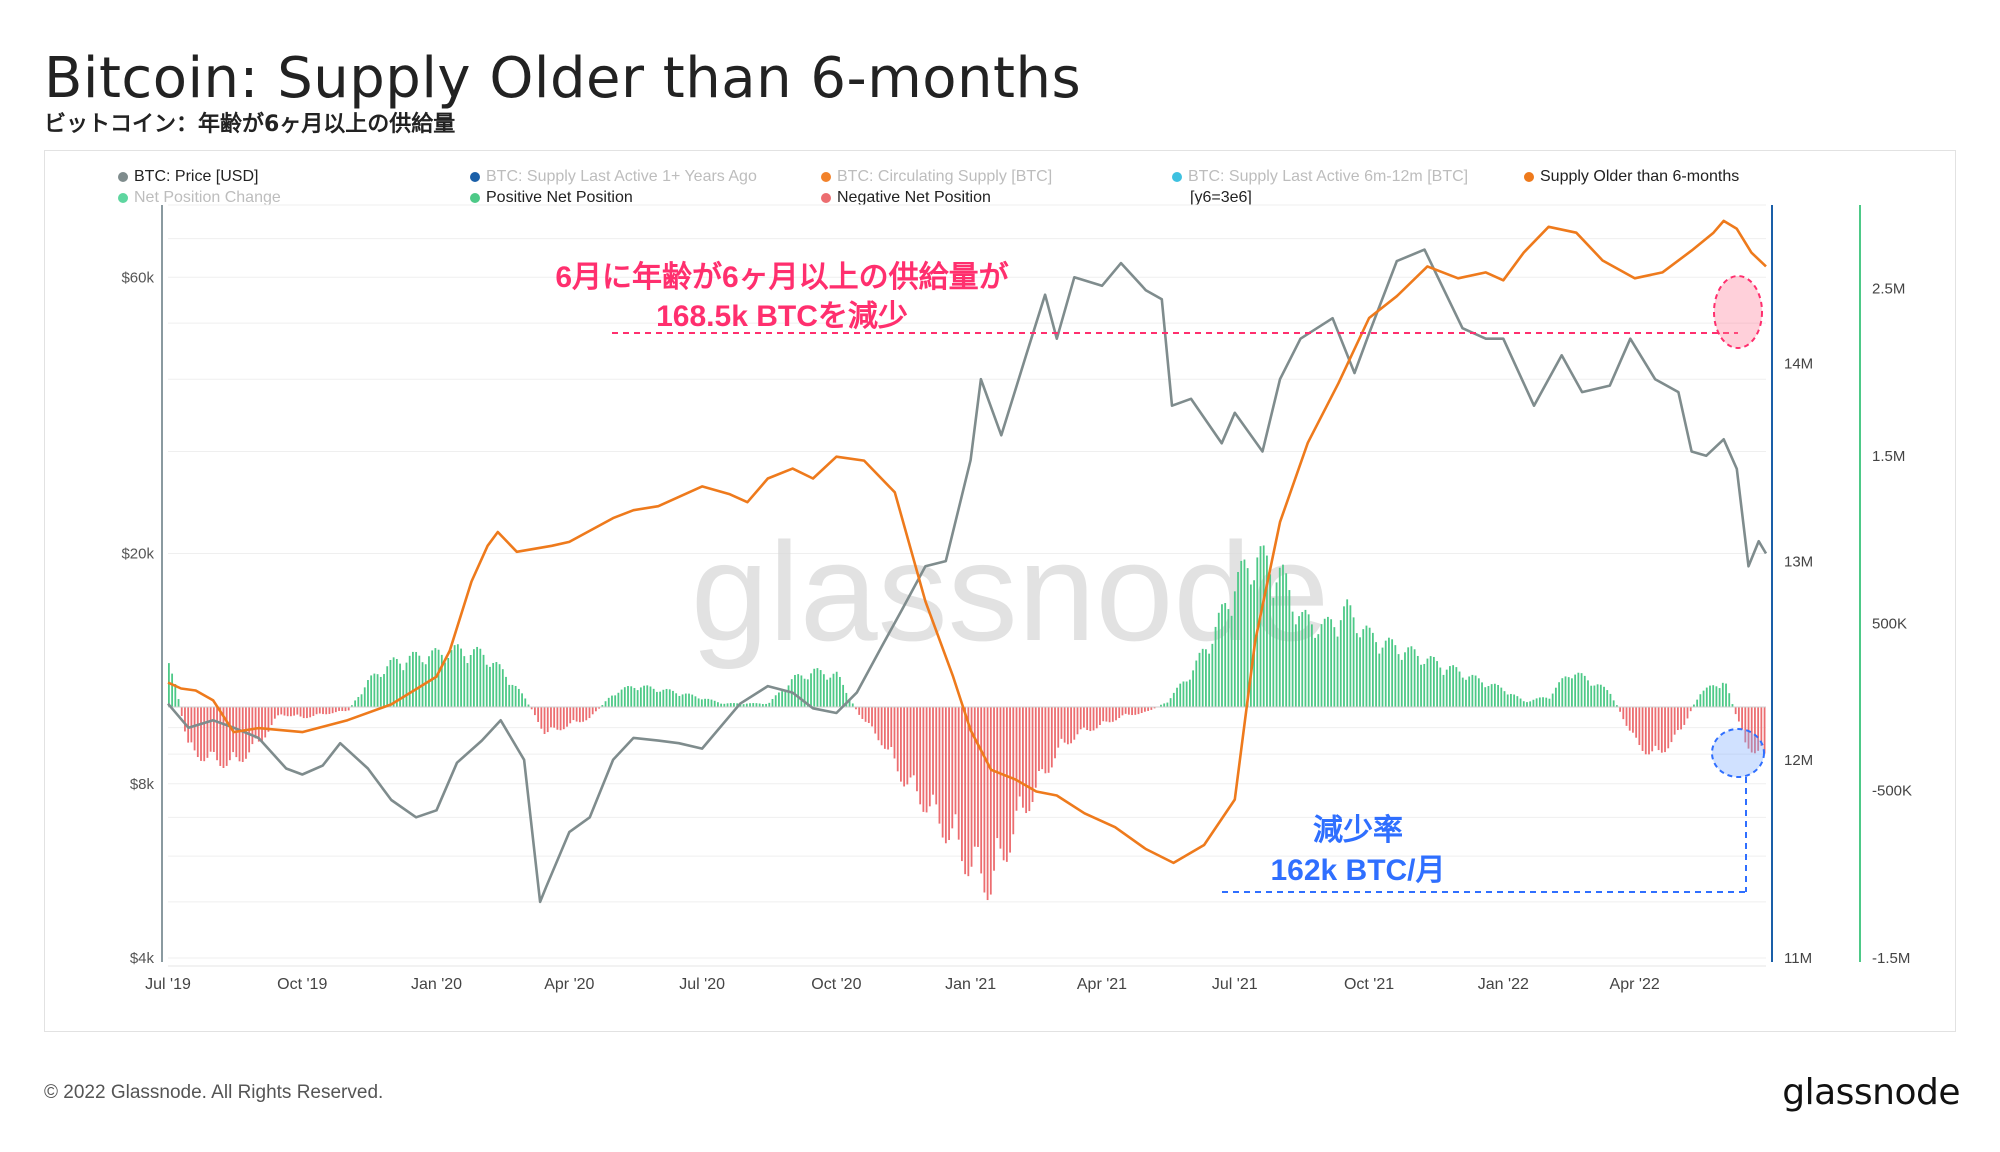  What do you see at coordinates (142, 958) in the screenshot?
I see `price-tick-label: $4k` at bounding box center [142, 958].